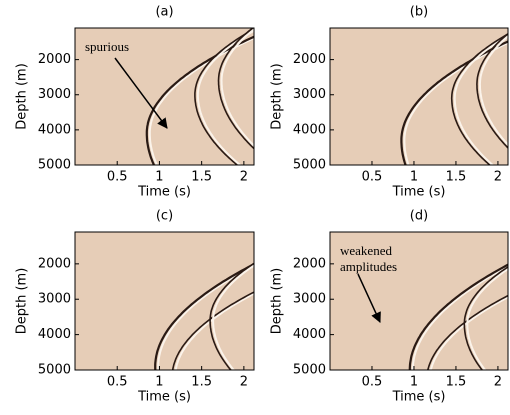  I want to click on annotation: amplitudes, so click(368, 266).